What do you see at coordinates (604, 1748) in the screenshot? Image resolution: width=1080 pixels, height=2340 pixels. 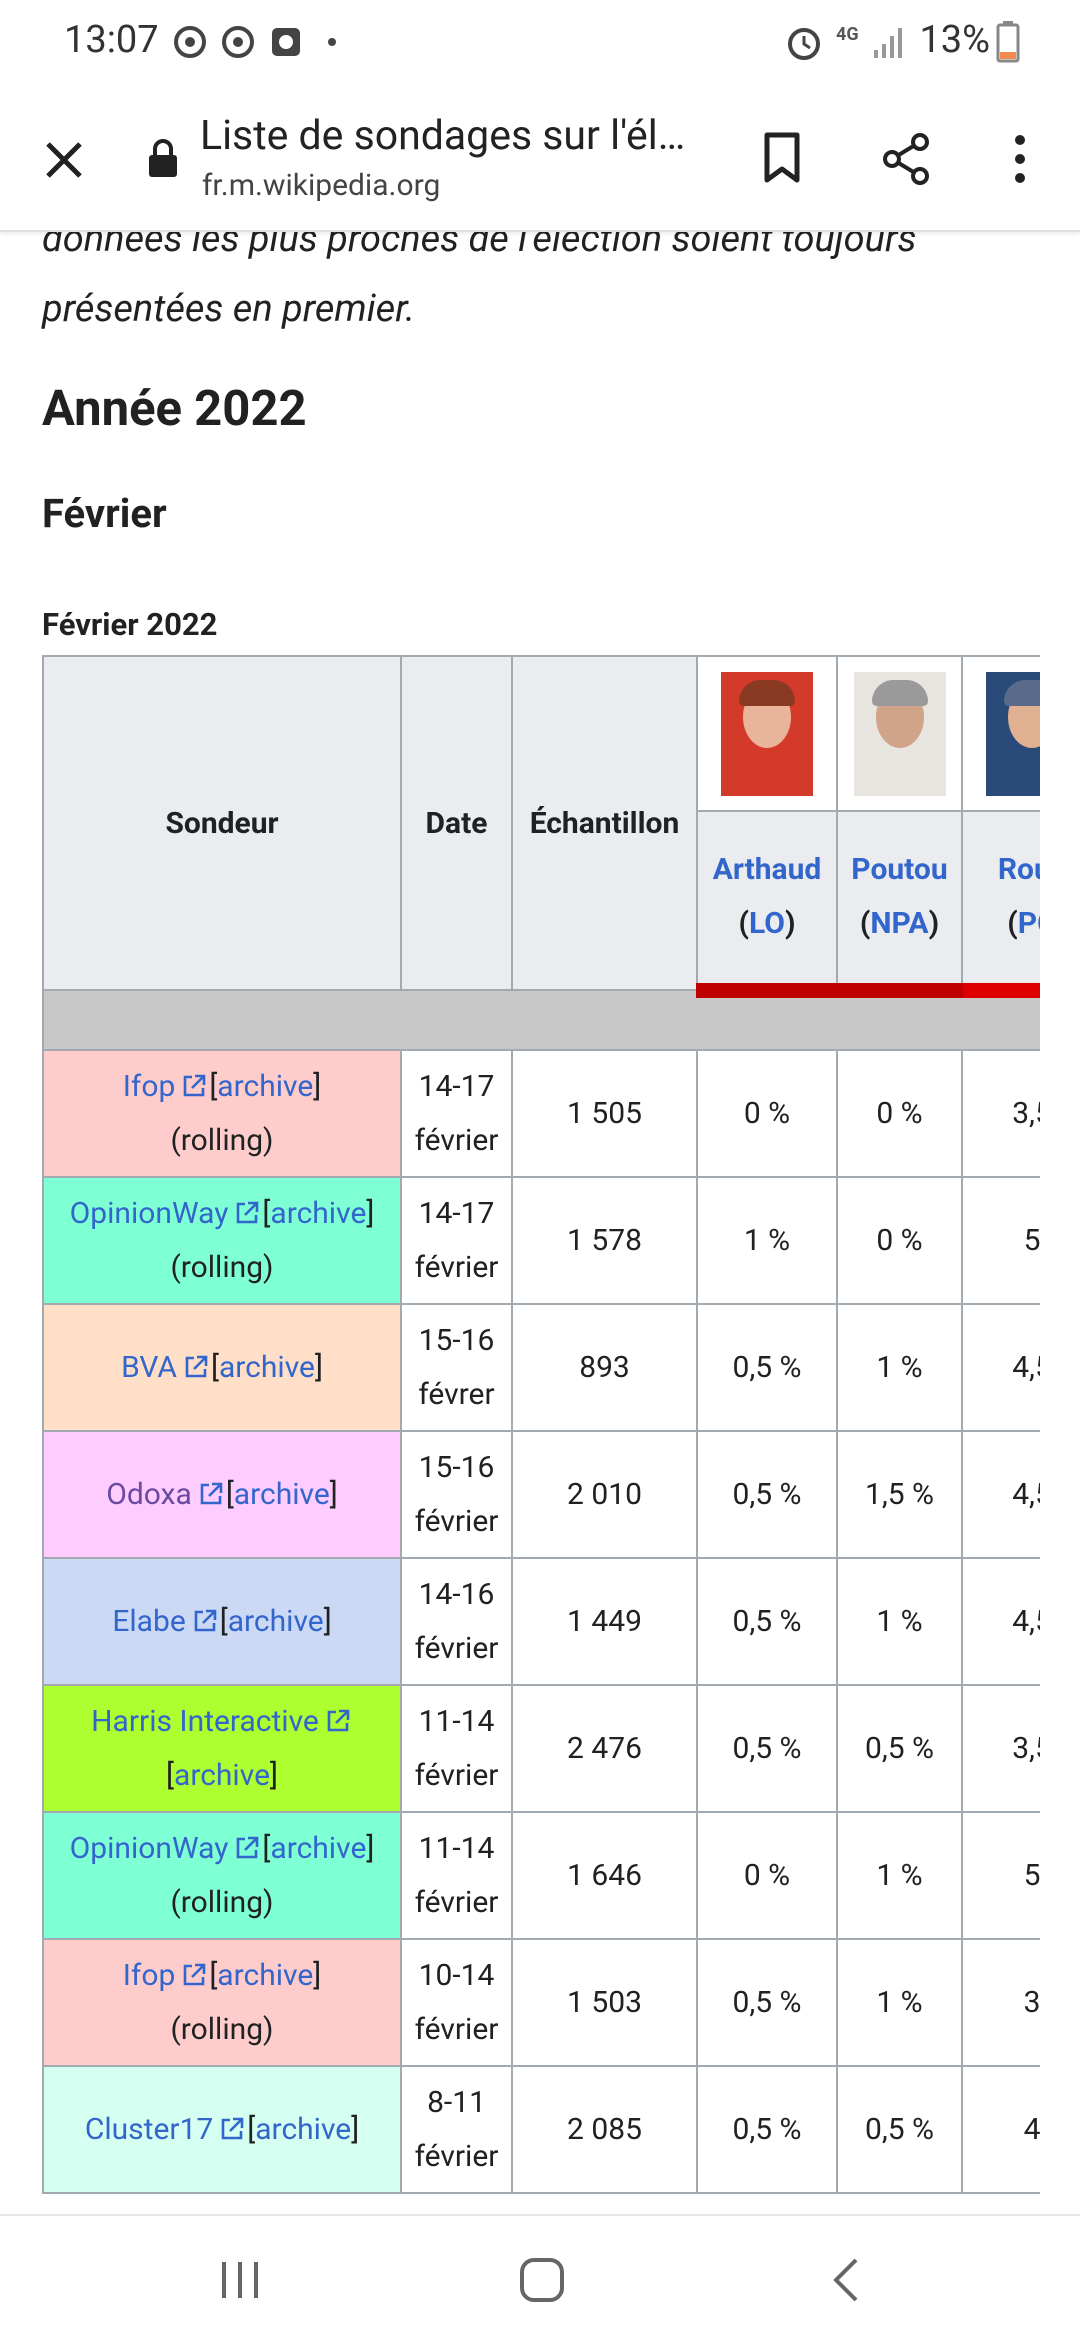 I see `sample-cell: 2 476` at bounding box center [604, 1748].